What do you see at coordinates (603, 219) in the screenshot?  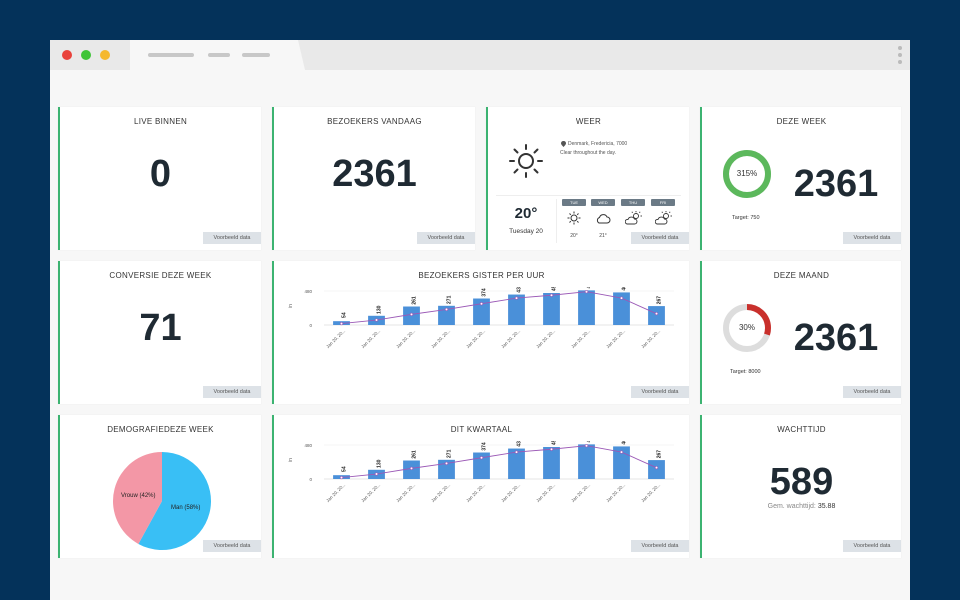 I see `cloud-icon` at bounding box center [603, 219].